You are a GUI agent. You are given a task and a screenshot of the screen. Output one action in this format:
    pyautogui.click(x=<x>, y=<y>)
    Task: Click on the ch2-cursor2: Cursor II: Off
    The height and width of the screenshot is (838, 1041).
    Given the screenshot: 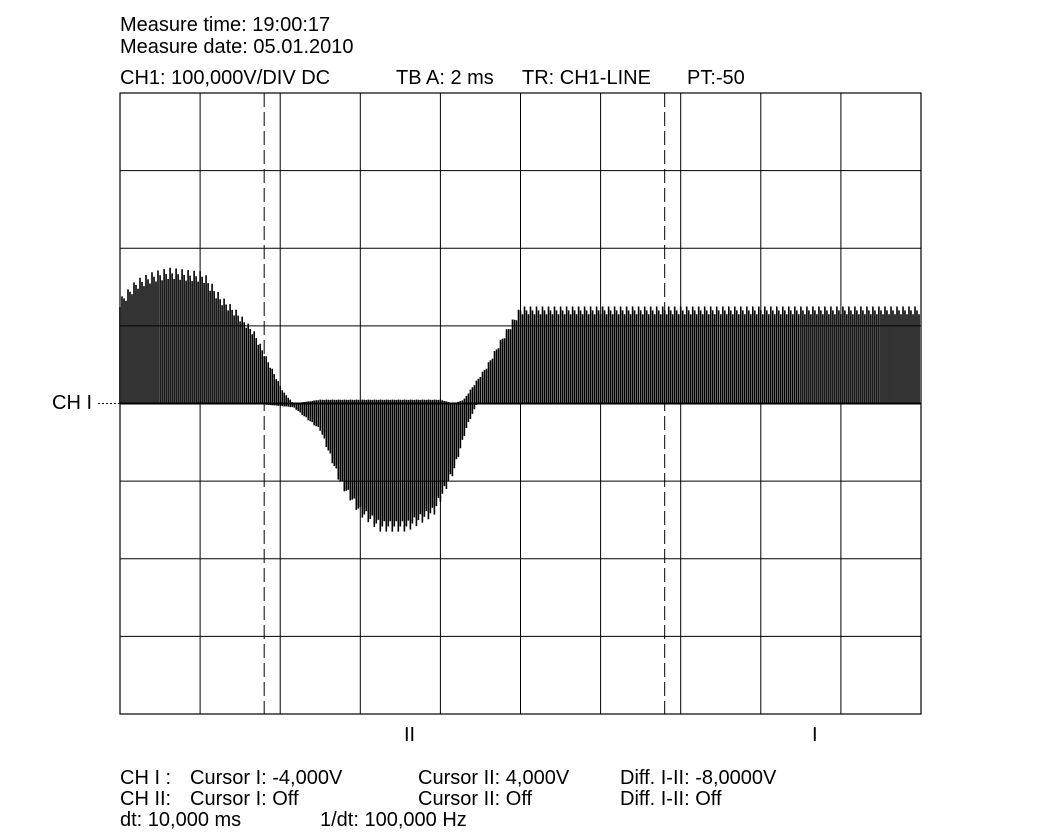 What is the action you would take?
    pyautogui.click(x=475, y=799)
    